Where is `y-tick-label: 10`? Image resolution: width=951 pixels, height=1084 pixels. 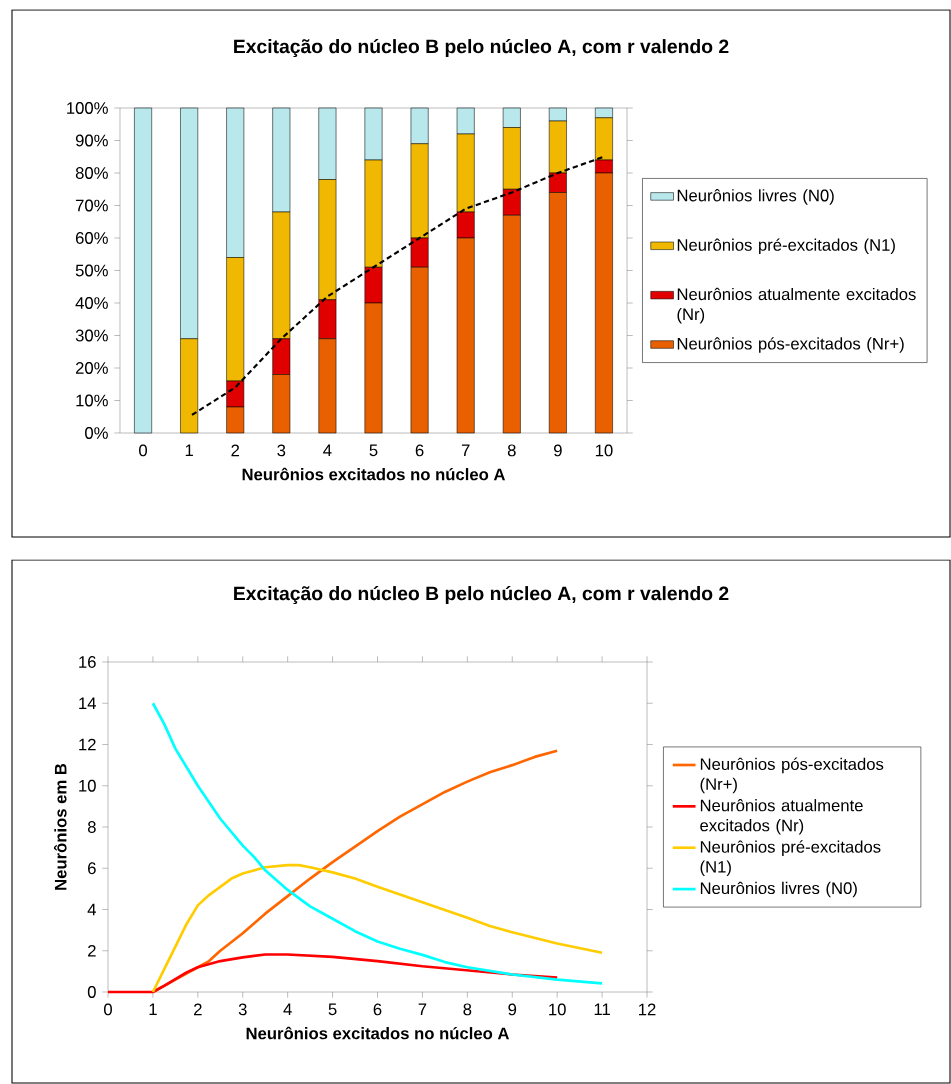
y-tick-label: 10 is located at coordinates (87, 785).